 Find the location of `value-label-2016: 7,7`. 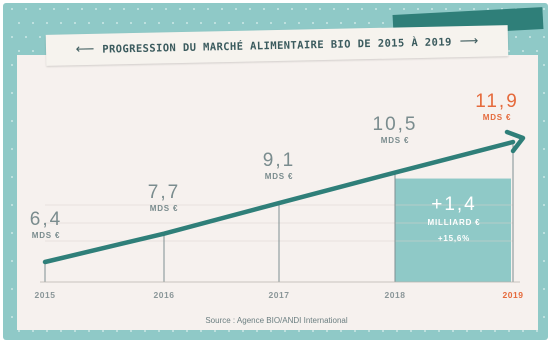

value-label-2016: 7,7 is located at coordinates (164, 192).